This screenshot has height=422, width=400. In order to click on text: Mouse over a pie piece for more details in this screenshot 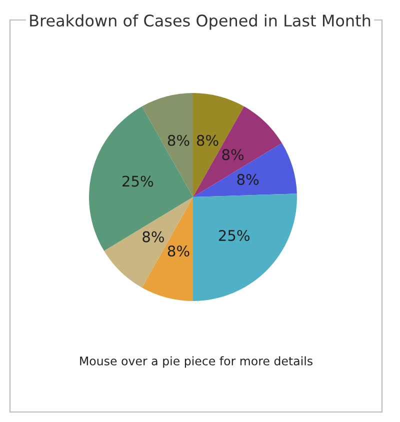, I will do `click(196, 362)`.